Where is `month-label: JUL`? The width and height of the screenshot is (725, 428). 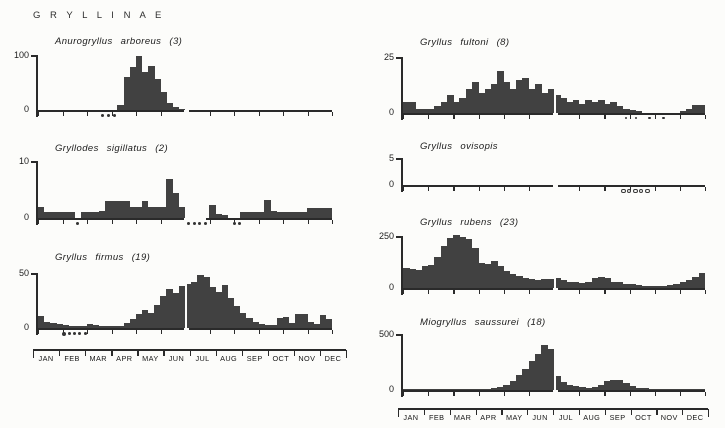 month-label: JUL is located at coordinates (202, 358).